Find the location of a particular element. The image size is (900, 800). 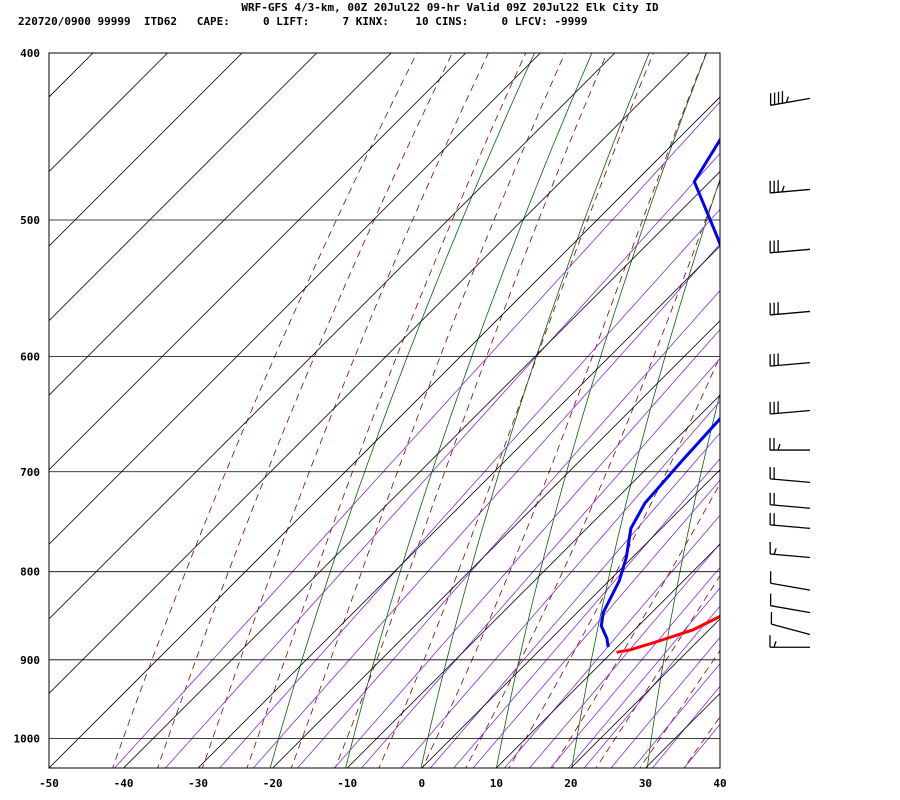

pressure-tick-label: 800 is located at coordinates (30, 572).